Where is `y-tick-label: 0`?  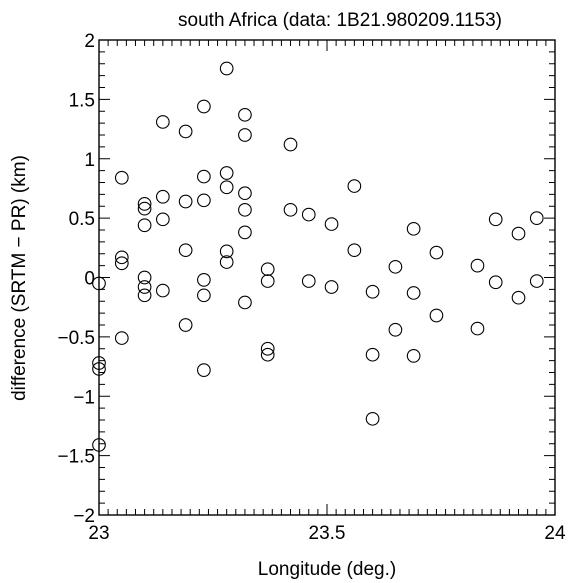
y-tick-label: 0 is located at coordinates (89, 279).